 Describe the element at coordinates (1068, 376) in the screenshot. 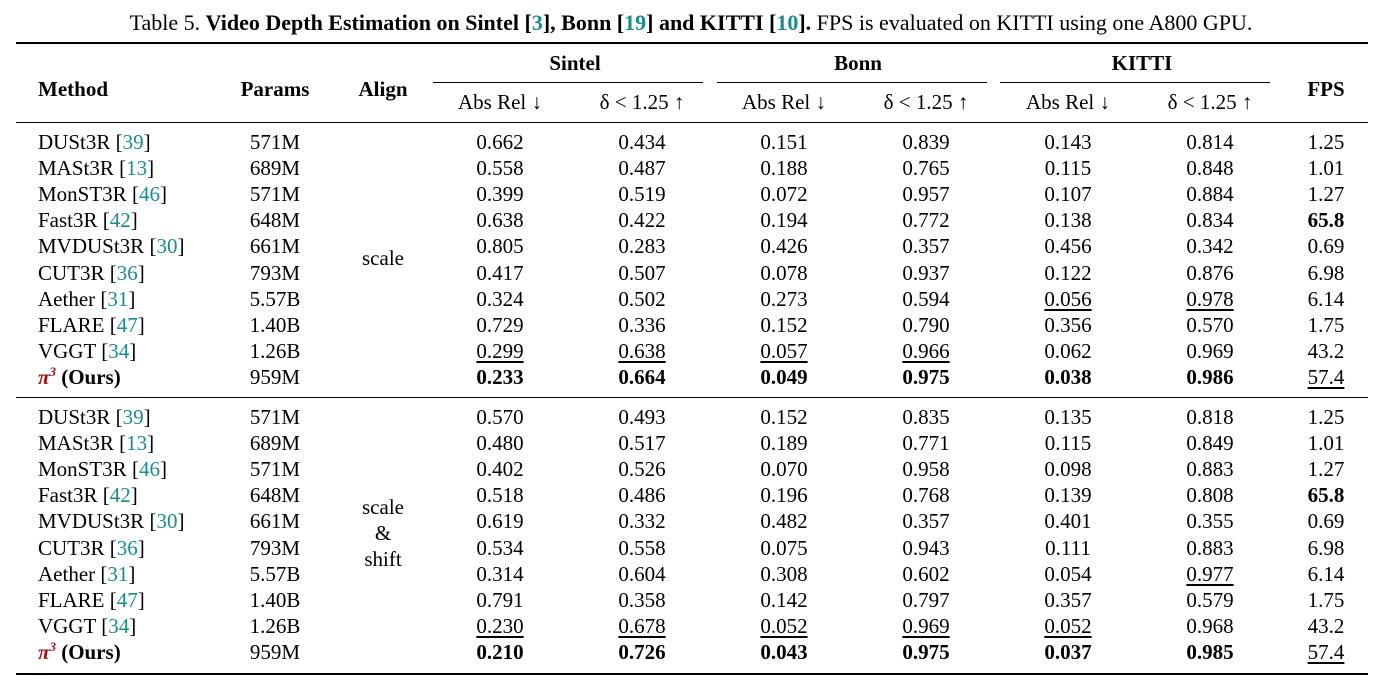

I see `value-cell: 0.038` at that location.